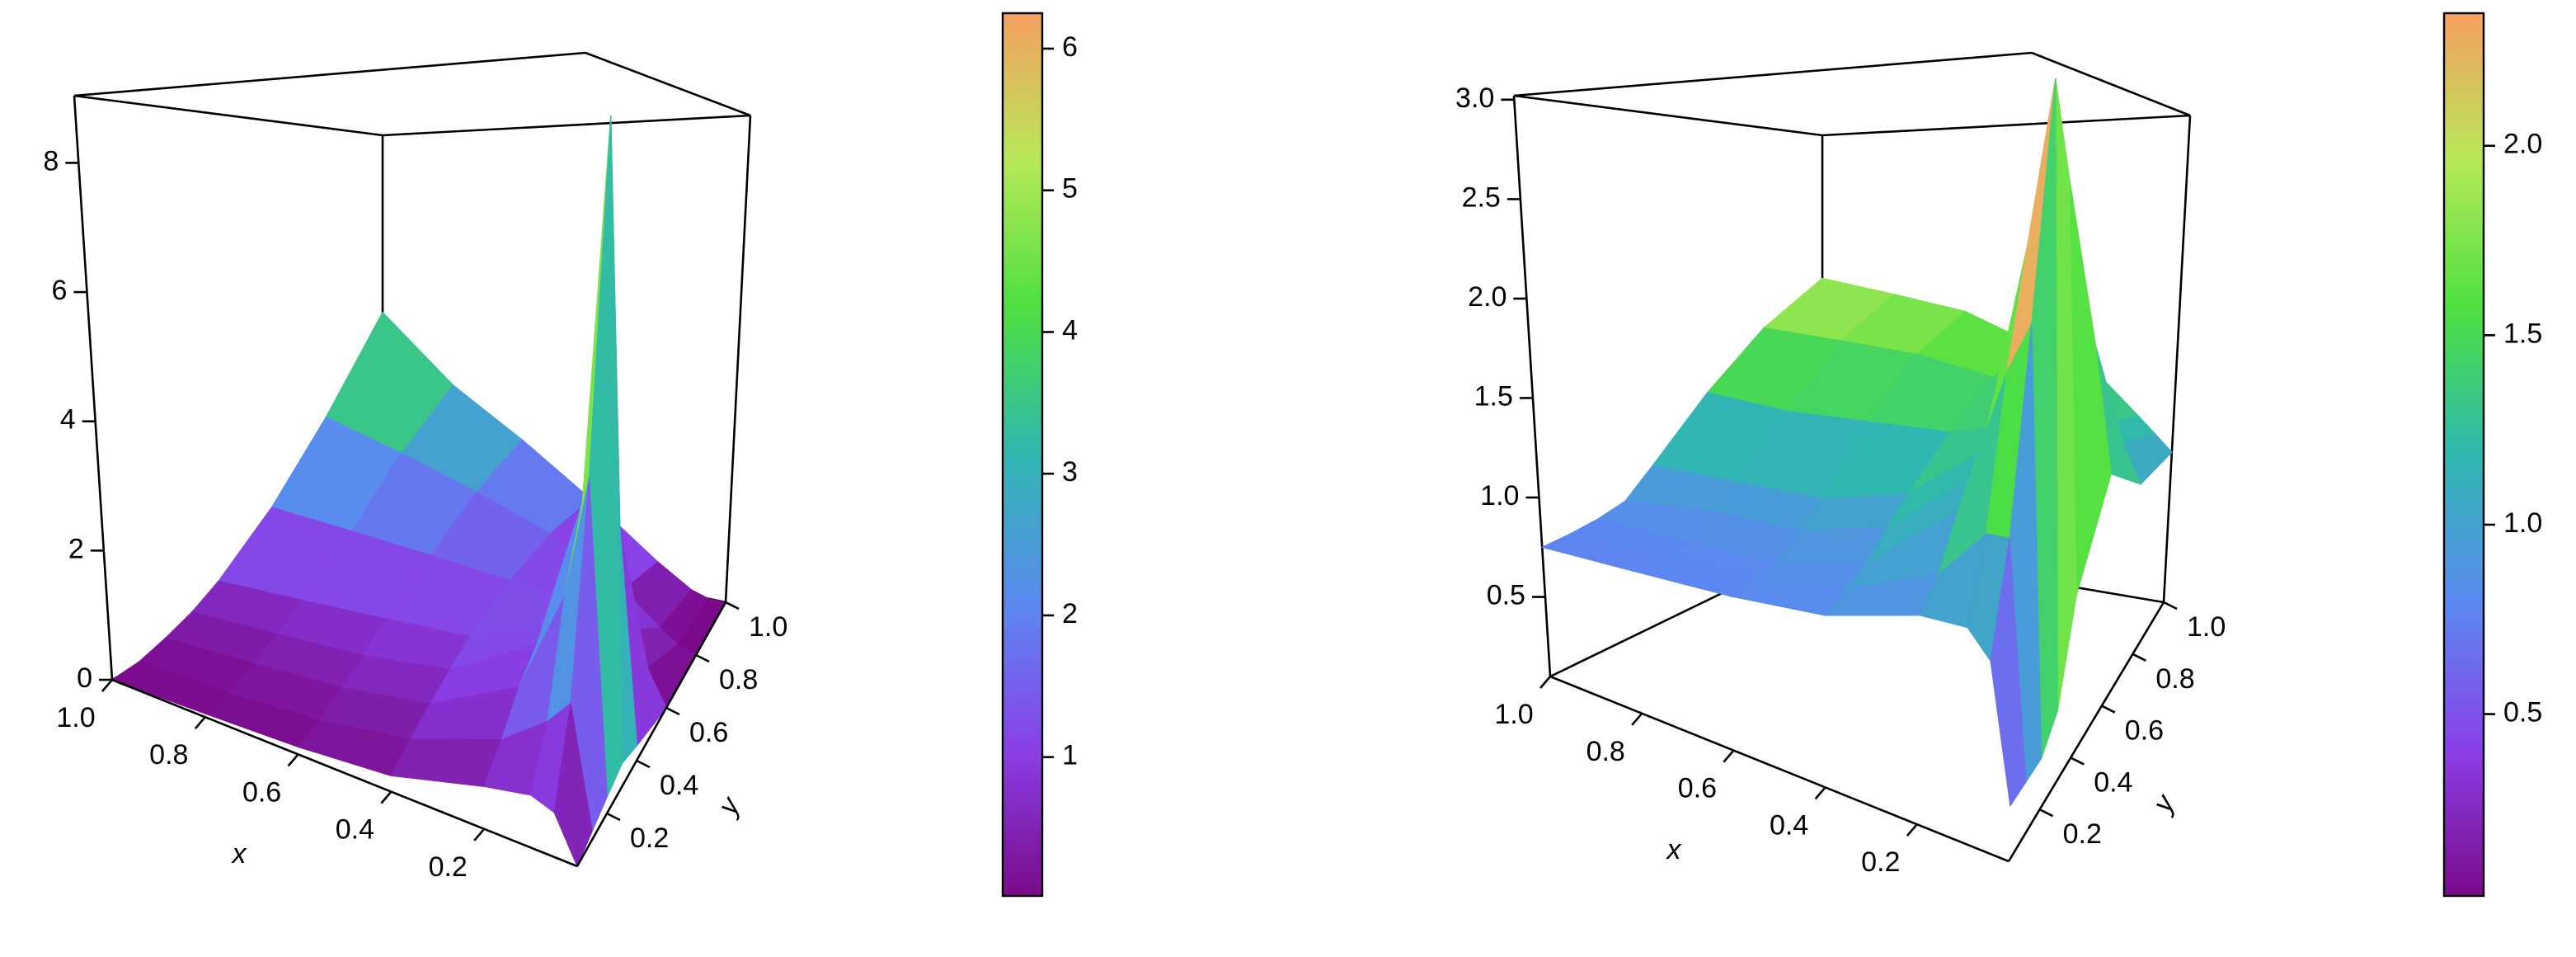  What do you see at coordinates (1487, 297) in the screenshot?
I see `z-tick-label: 2.0` at bounding box center [1487, 297].